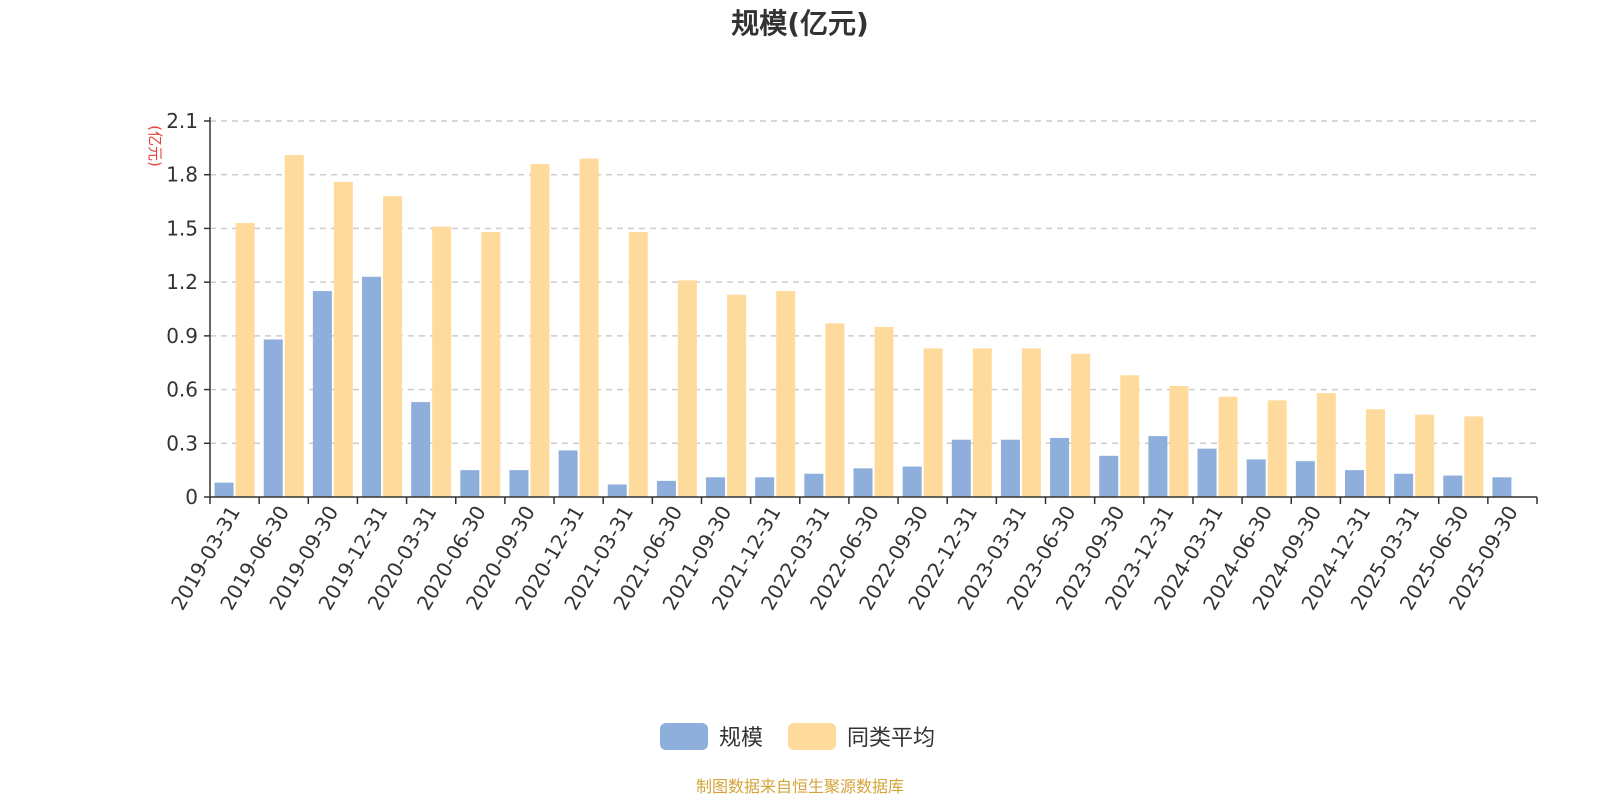 Image resolution: width=1600 pixels, height=800 pixels. Describe the element at coordinates (188, 309) in the screenshot. I see `y-axis-ticks: 0 0.3 0.6 0.9 1.2 1.5 1.8 2.1` at that location.